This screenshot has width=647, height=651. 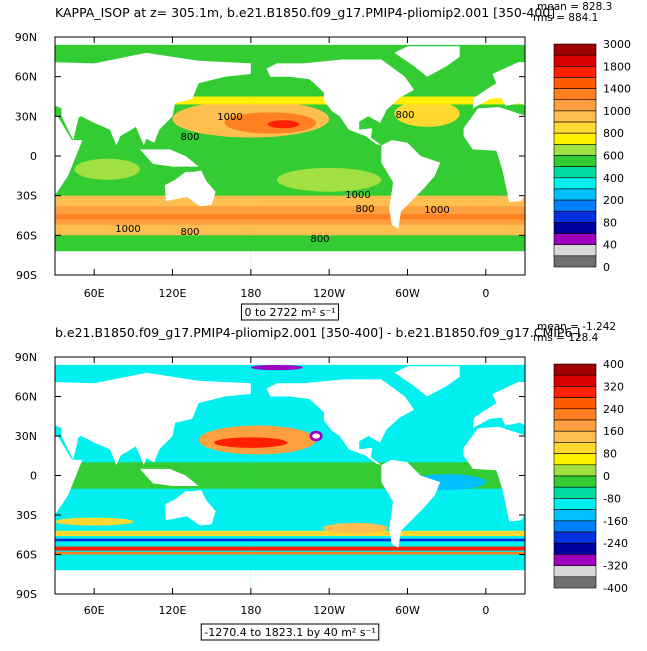 What do you see at coordinates (615, 588) in the screenshot?
I see `colorbar-label: -400` at bounding box center [615, 588].